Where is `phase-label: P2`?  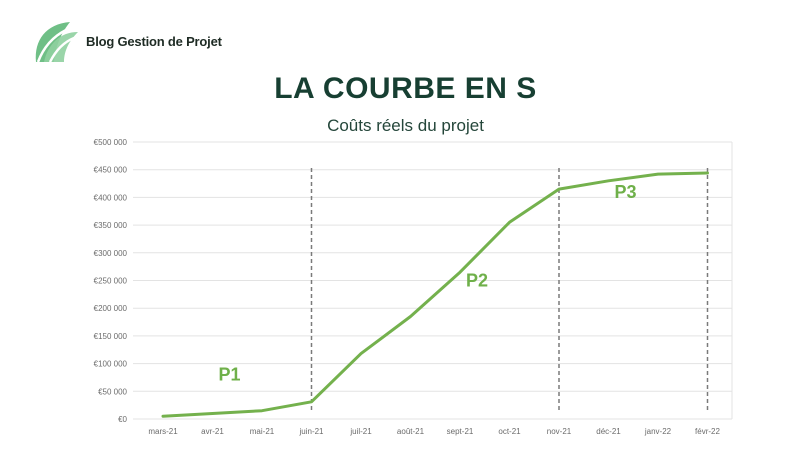
phase-label: P2 is located at coordinates (477, 281).